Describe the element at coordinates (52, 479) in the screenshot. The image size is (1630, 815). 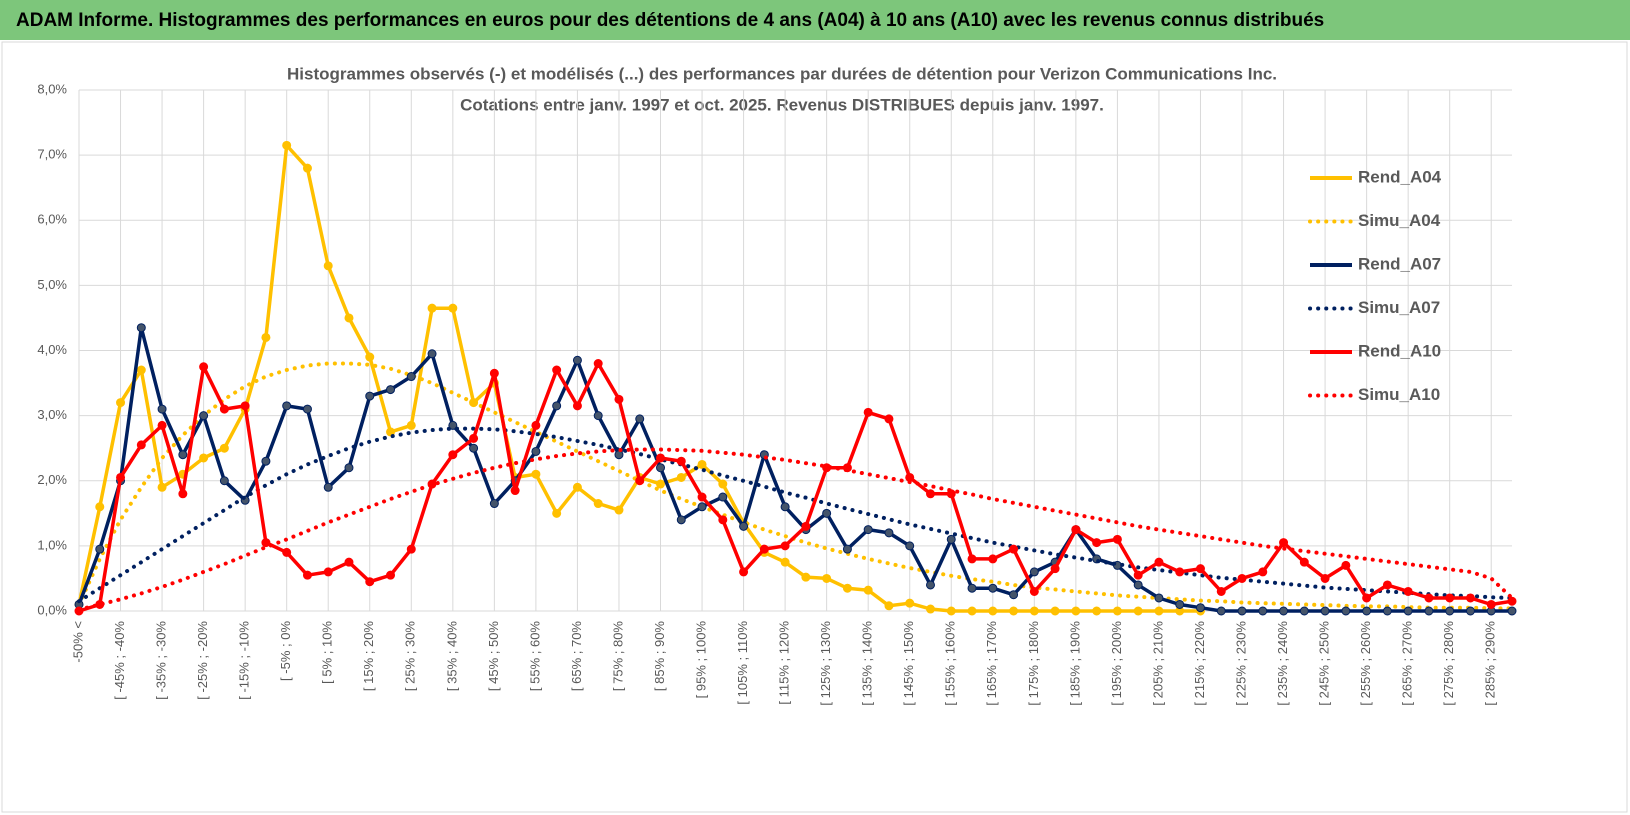
I see `y-tick-label: 2,0%` at that location.